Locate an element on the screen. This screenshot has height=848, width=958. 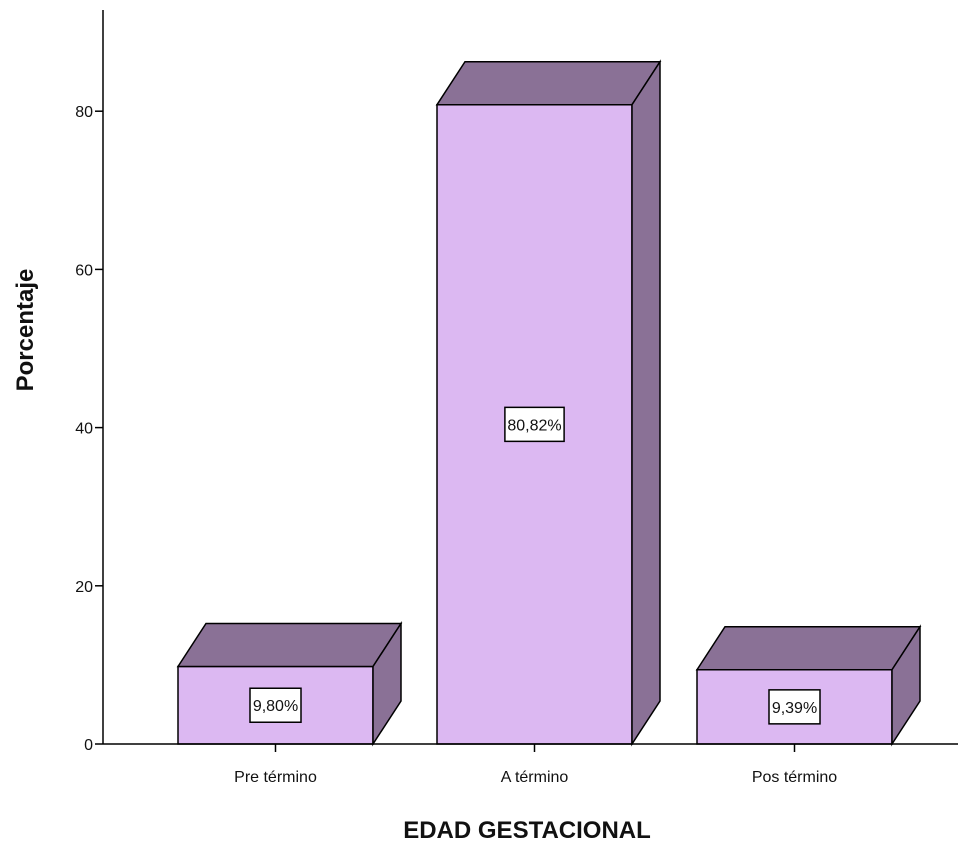
bar: 9,39% is located at coordinates (808, 685).